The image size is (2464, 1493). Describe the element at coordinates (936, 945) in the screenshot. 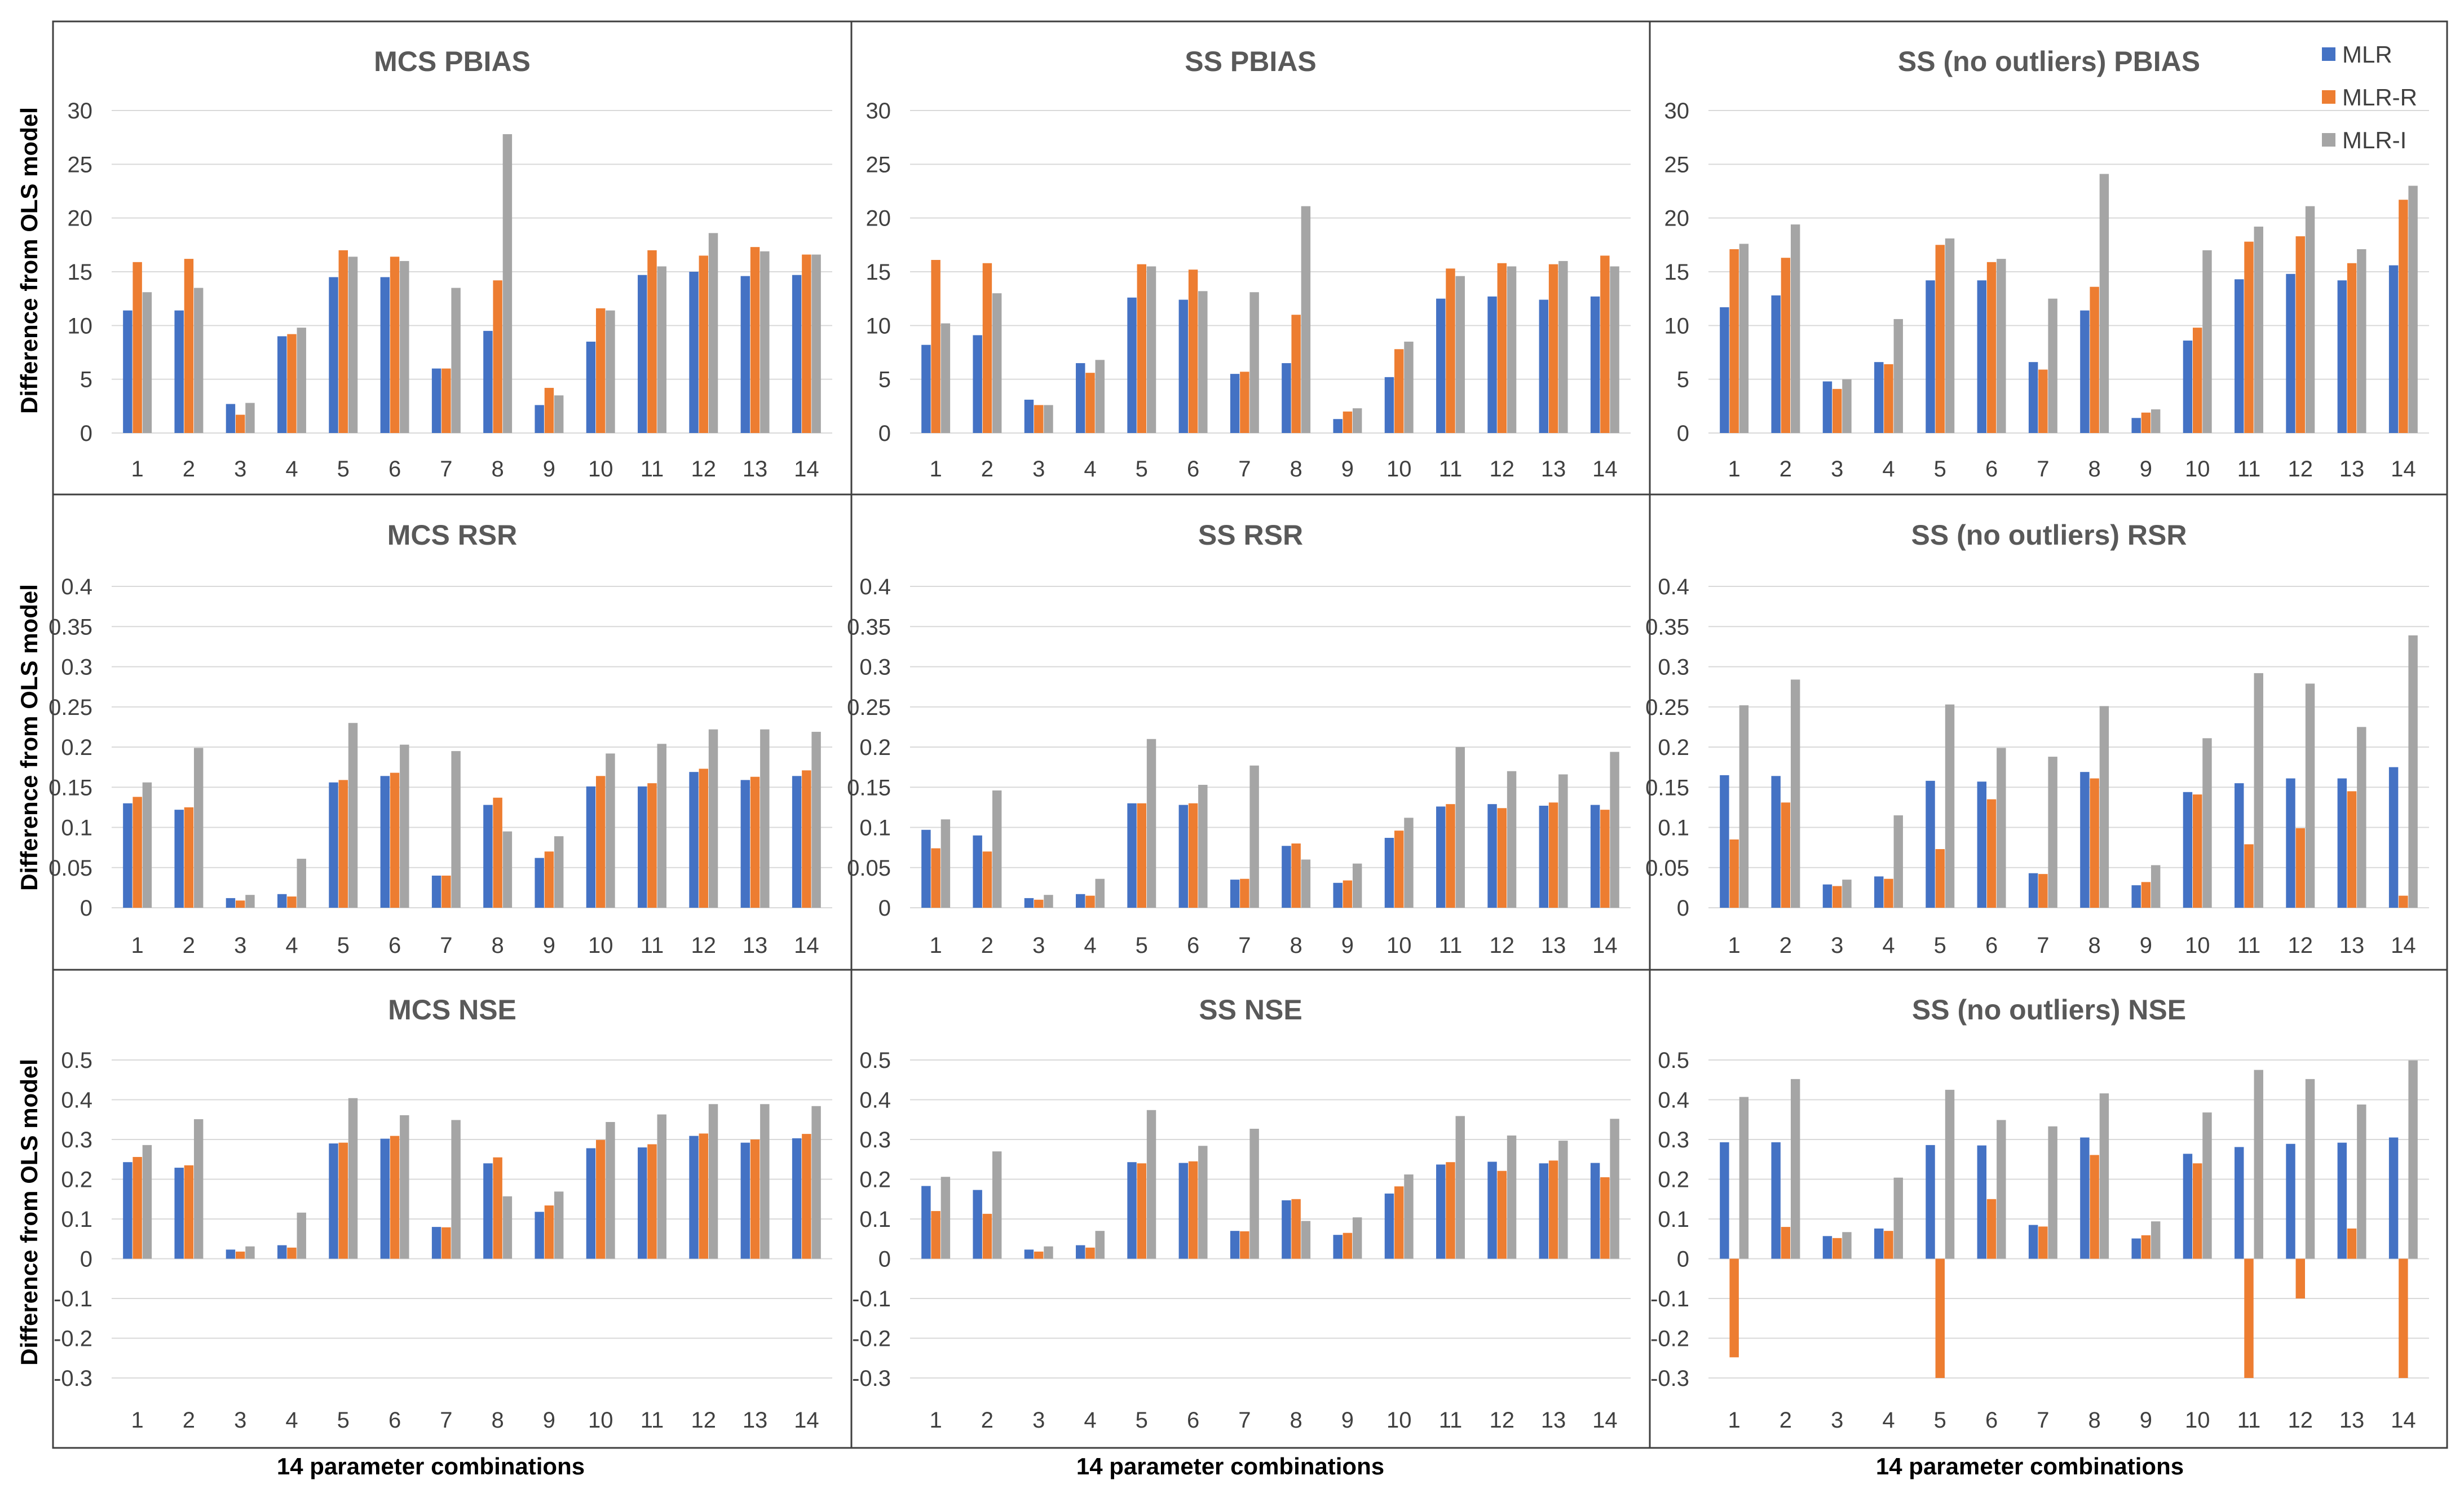

I see `x-tick-ss-rsr-1: 1` at that location.